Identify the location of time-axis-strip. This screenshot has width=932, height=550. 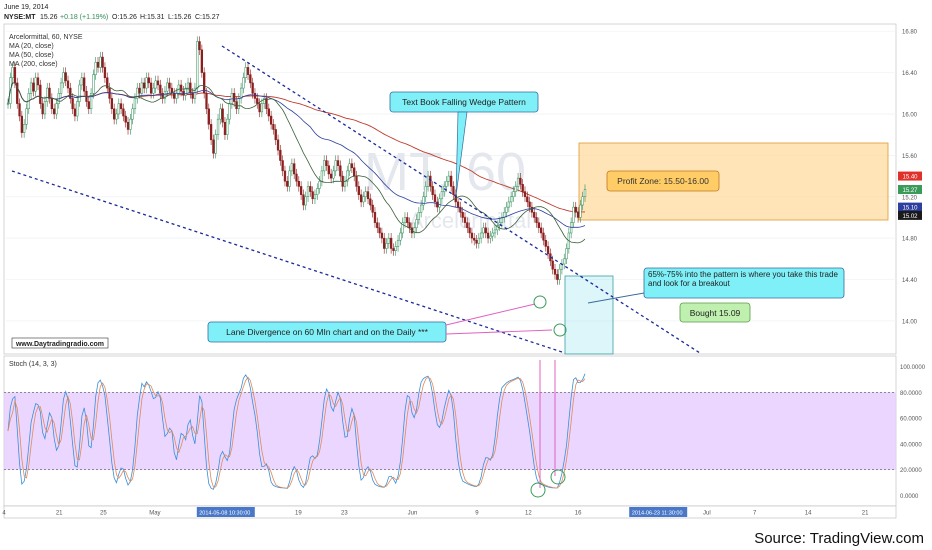
(450, 512).